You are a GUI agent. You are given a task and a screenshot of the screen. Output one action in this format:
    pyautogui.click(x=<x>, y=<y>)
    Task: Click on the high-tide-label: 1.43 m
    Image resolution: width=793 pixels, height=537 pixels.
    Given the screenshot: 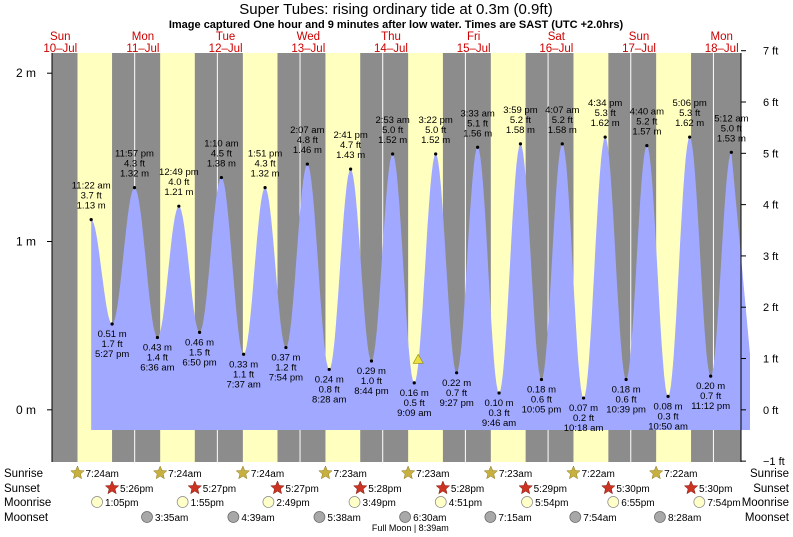 What is the action you would take?
    pyautogui.click(x=350, y=155)
    